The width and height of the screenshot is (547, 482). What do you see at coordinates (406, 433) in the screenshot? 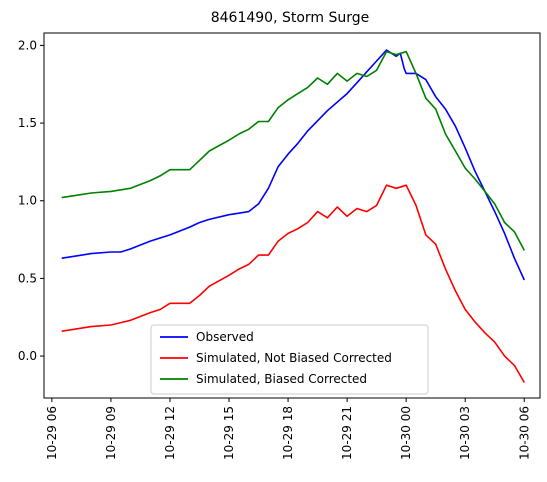
I see `x-tick-label: 10-30 00` at bounding box center [406, 433].